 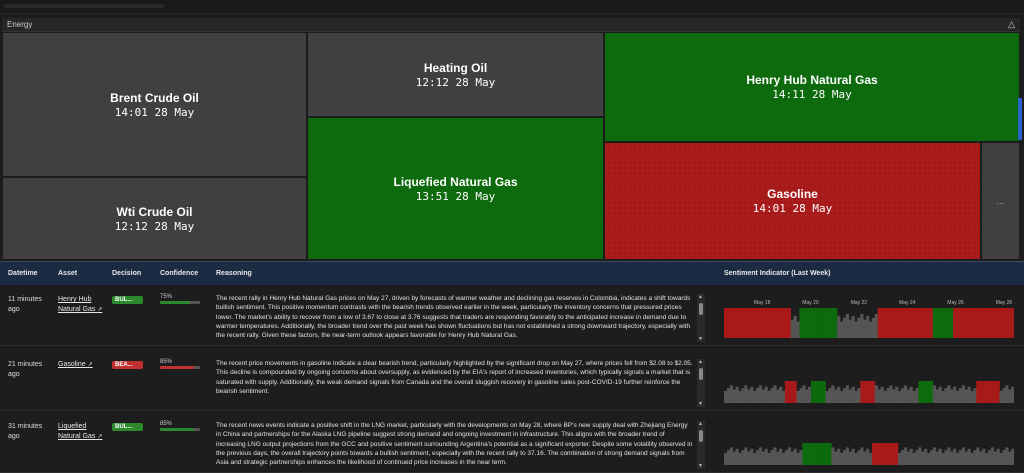 What do you see at coordinates (77, 304) in the screenshot?
I see `asset-name: Henry Hub Natural Gas` at bounding box center [77, 304].